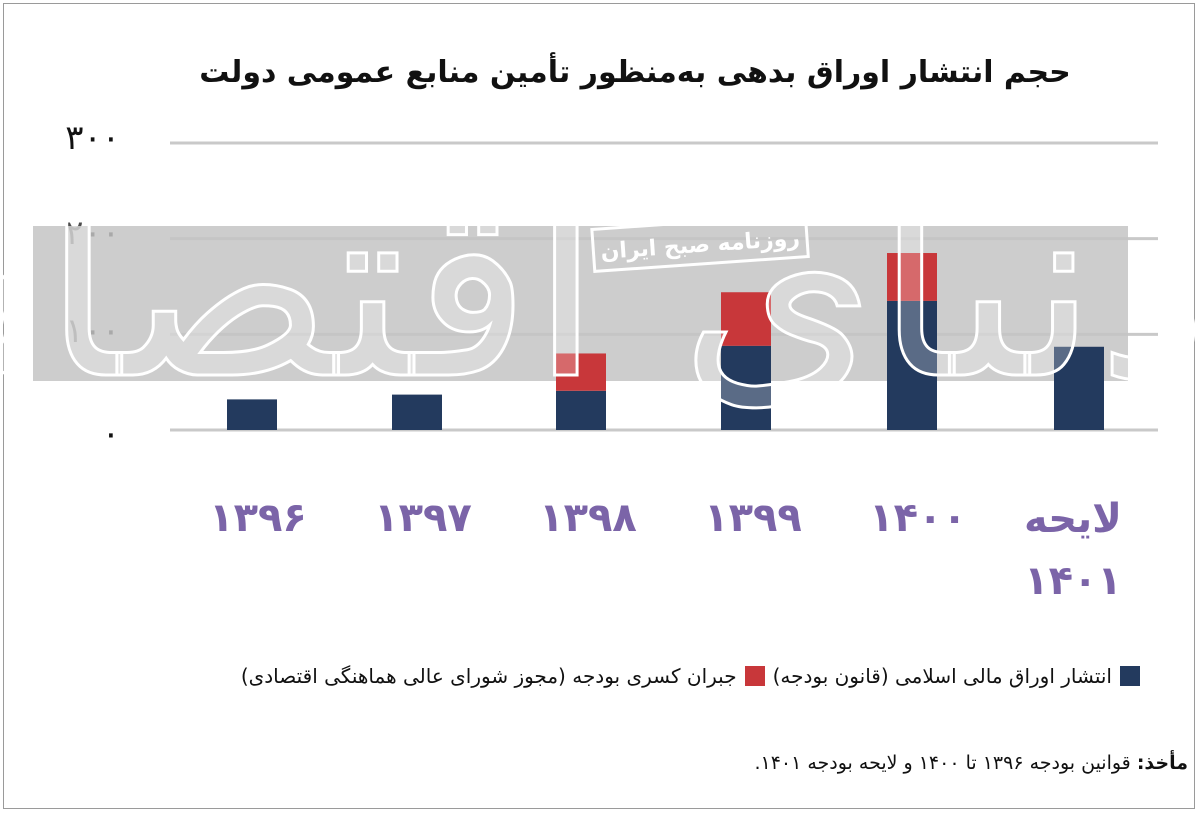 Image resolution: width=1200 pixels, height=814 pixels. Describe the element at coordinates (1073, 550) in the screenshot. I see `x-tick-label-1401-bill: لایحه ۱۴۰۱` at that location.